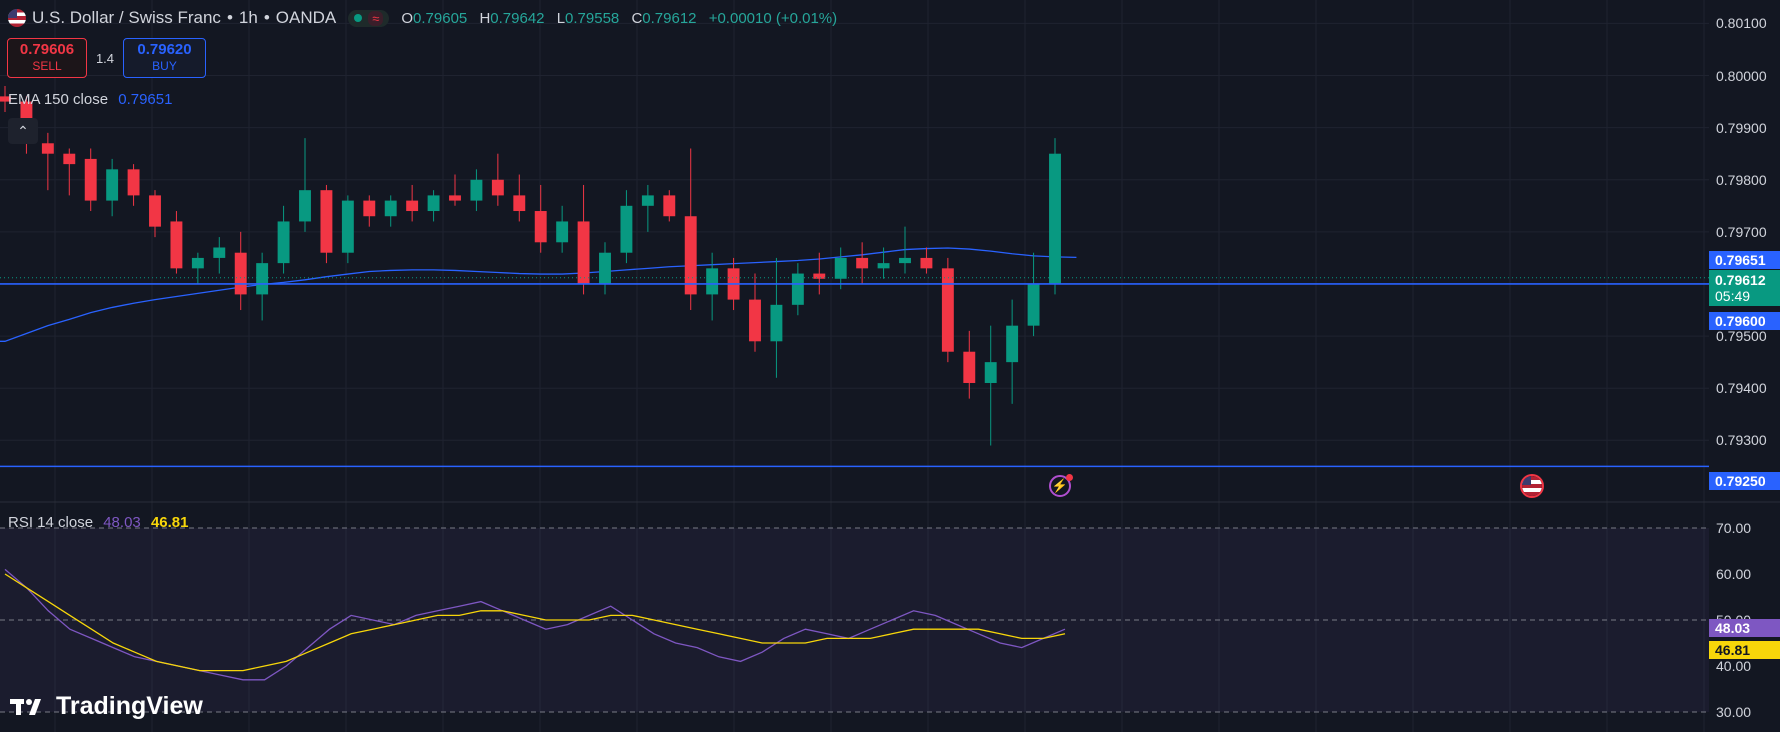 Image resolution: width=1780 pixels, height=732 pixels. I want to click on sell-button: 0.79606 SELL, so click(47, 58).